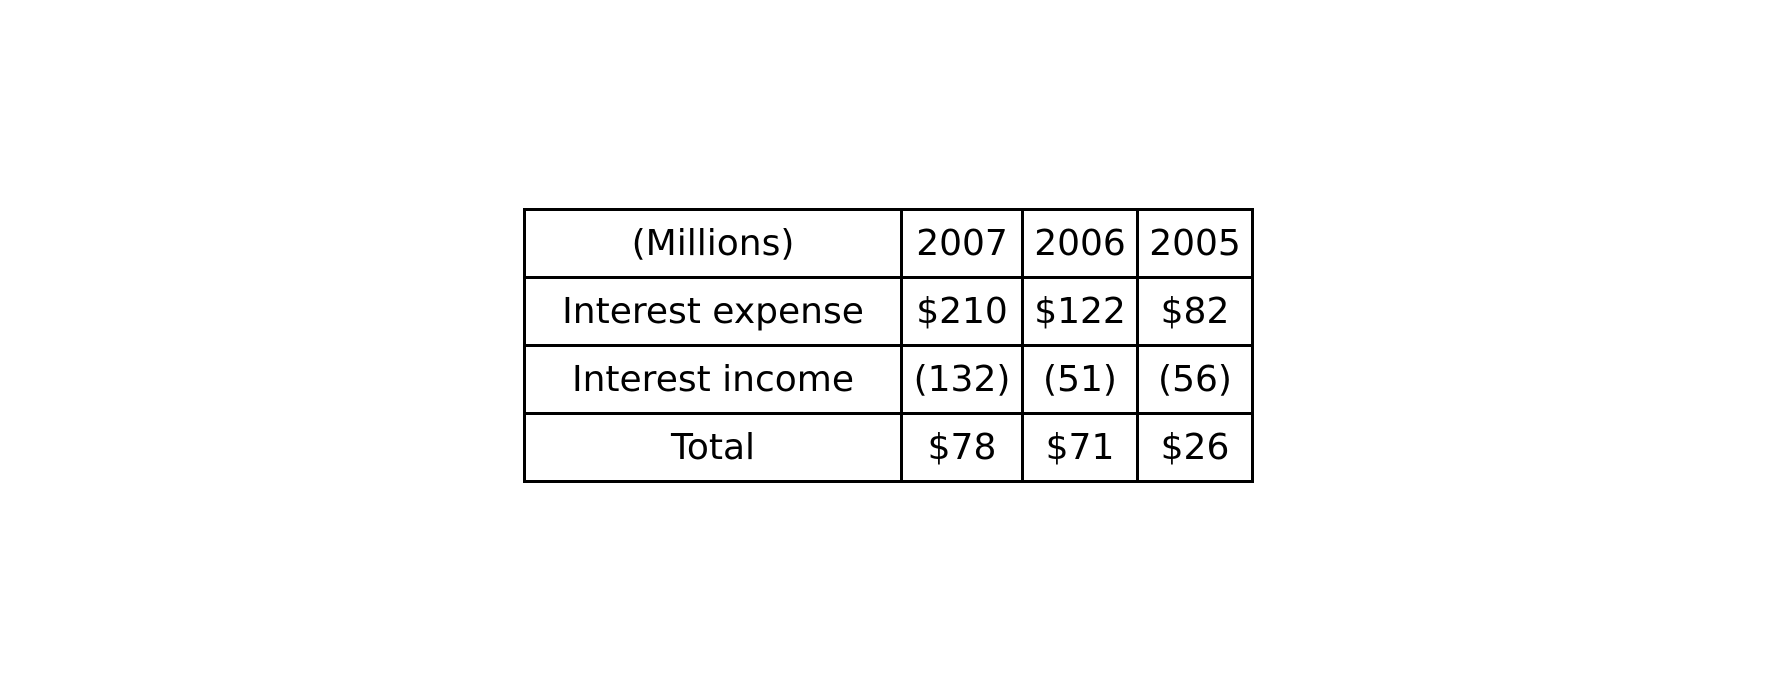  What do you see at coordinates (962, 243) in the screenshot?
I see `header-cell-2007: 2007` at bounding box center [962, 243].